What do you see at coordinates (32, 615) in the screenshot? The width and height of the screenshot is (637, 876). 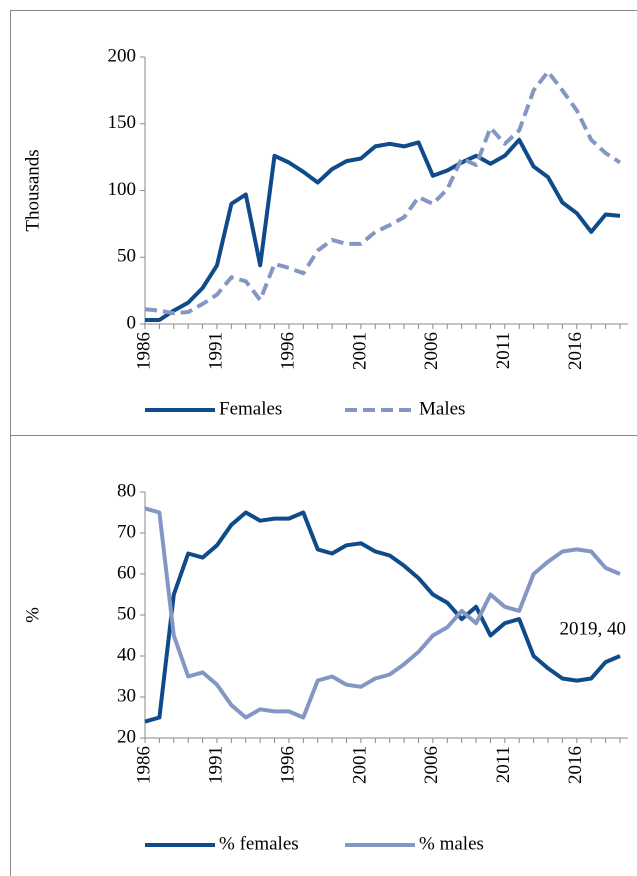 I see `y-axis-label: %` at bounding box center [32, 615].